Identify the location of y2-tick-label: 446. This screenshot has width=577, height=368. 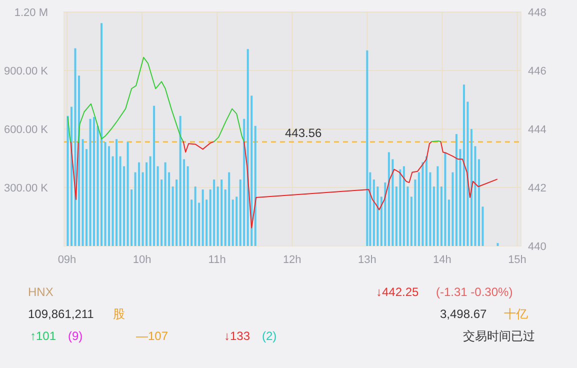
(537, 72).